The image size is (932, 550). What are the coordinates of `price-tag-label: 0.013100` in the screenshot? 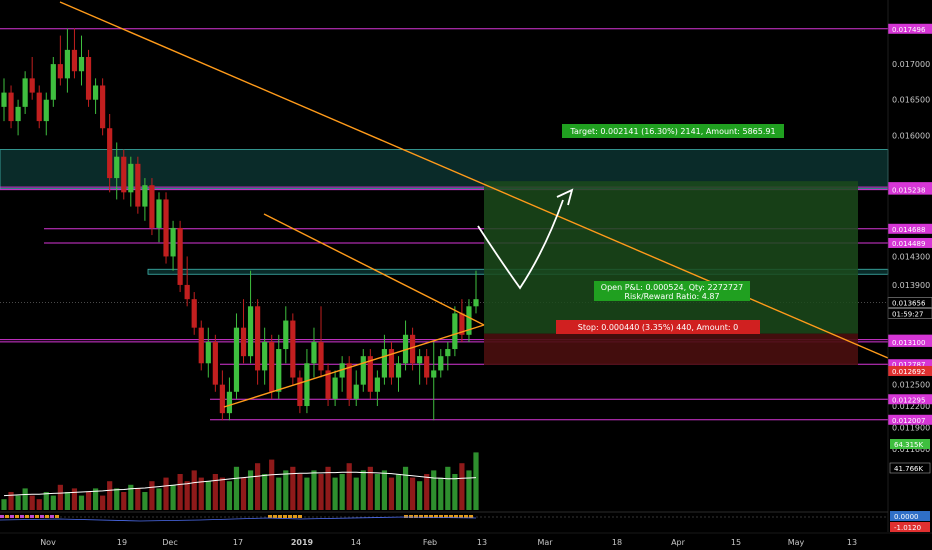 It's located at (908, 343).